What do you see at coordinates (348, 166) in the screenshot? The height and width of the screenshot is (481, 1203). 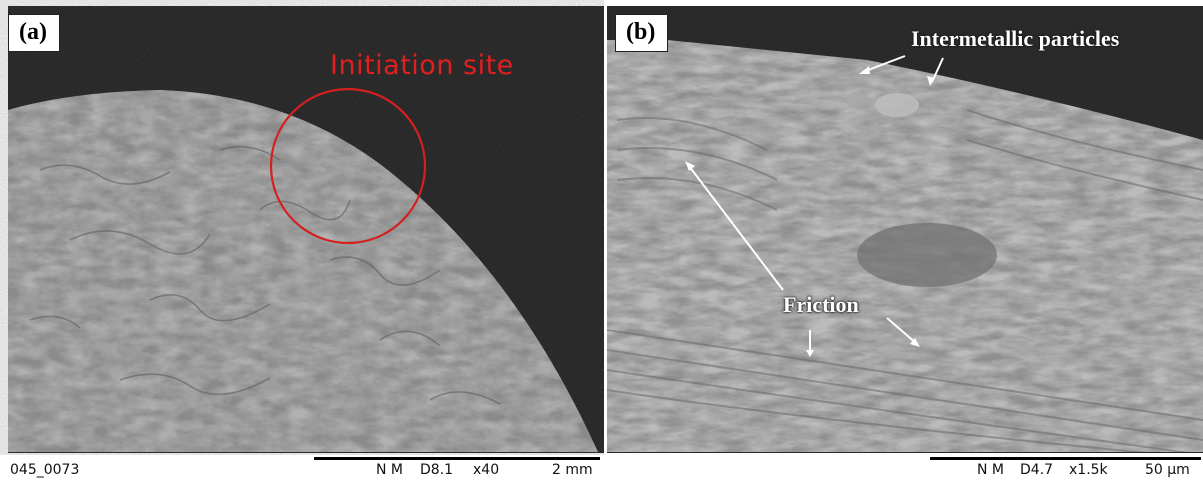 I see `initiation-site-circle` at bounding box center [348, 166].